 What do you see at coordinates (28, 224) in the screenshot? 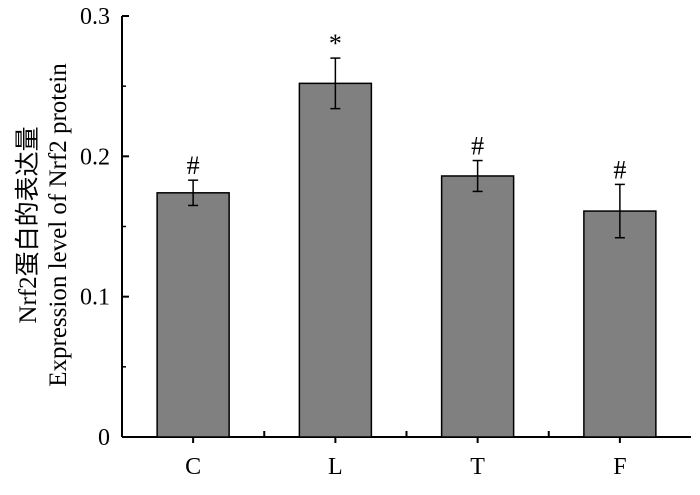
I see `y-axis-label-chinese: Nrf2蛋白的表达量` at bounding box center [28, 224].